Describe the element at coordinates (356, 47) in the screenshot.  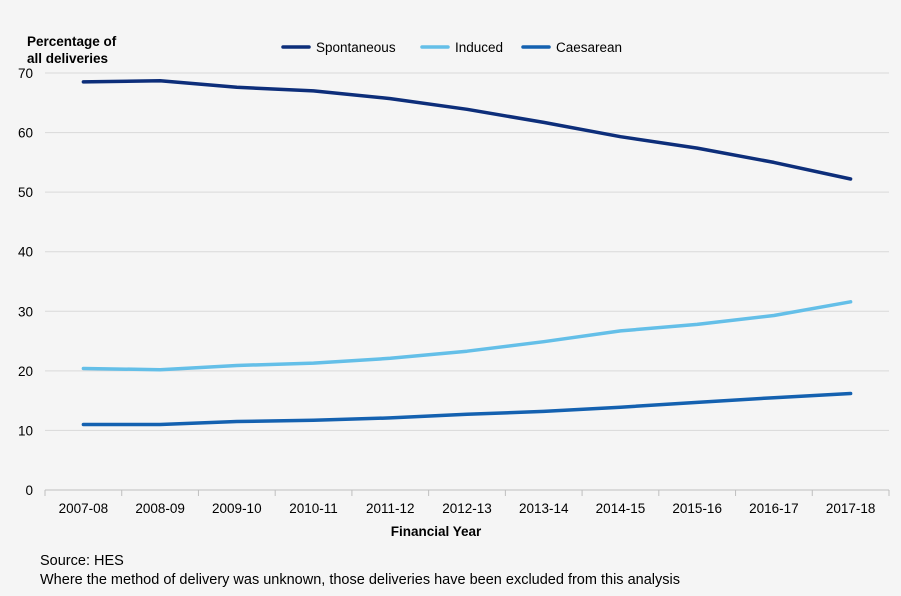
I see `legend-label-spontaneous: Spontaneous` at that location.